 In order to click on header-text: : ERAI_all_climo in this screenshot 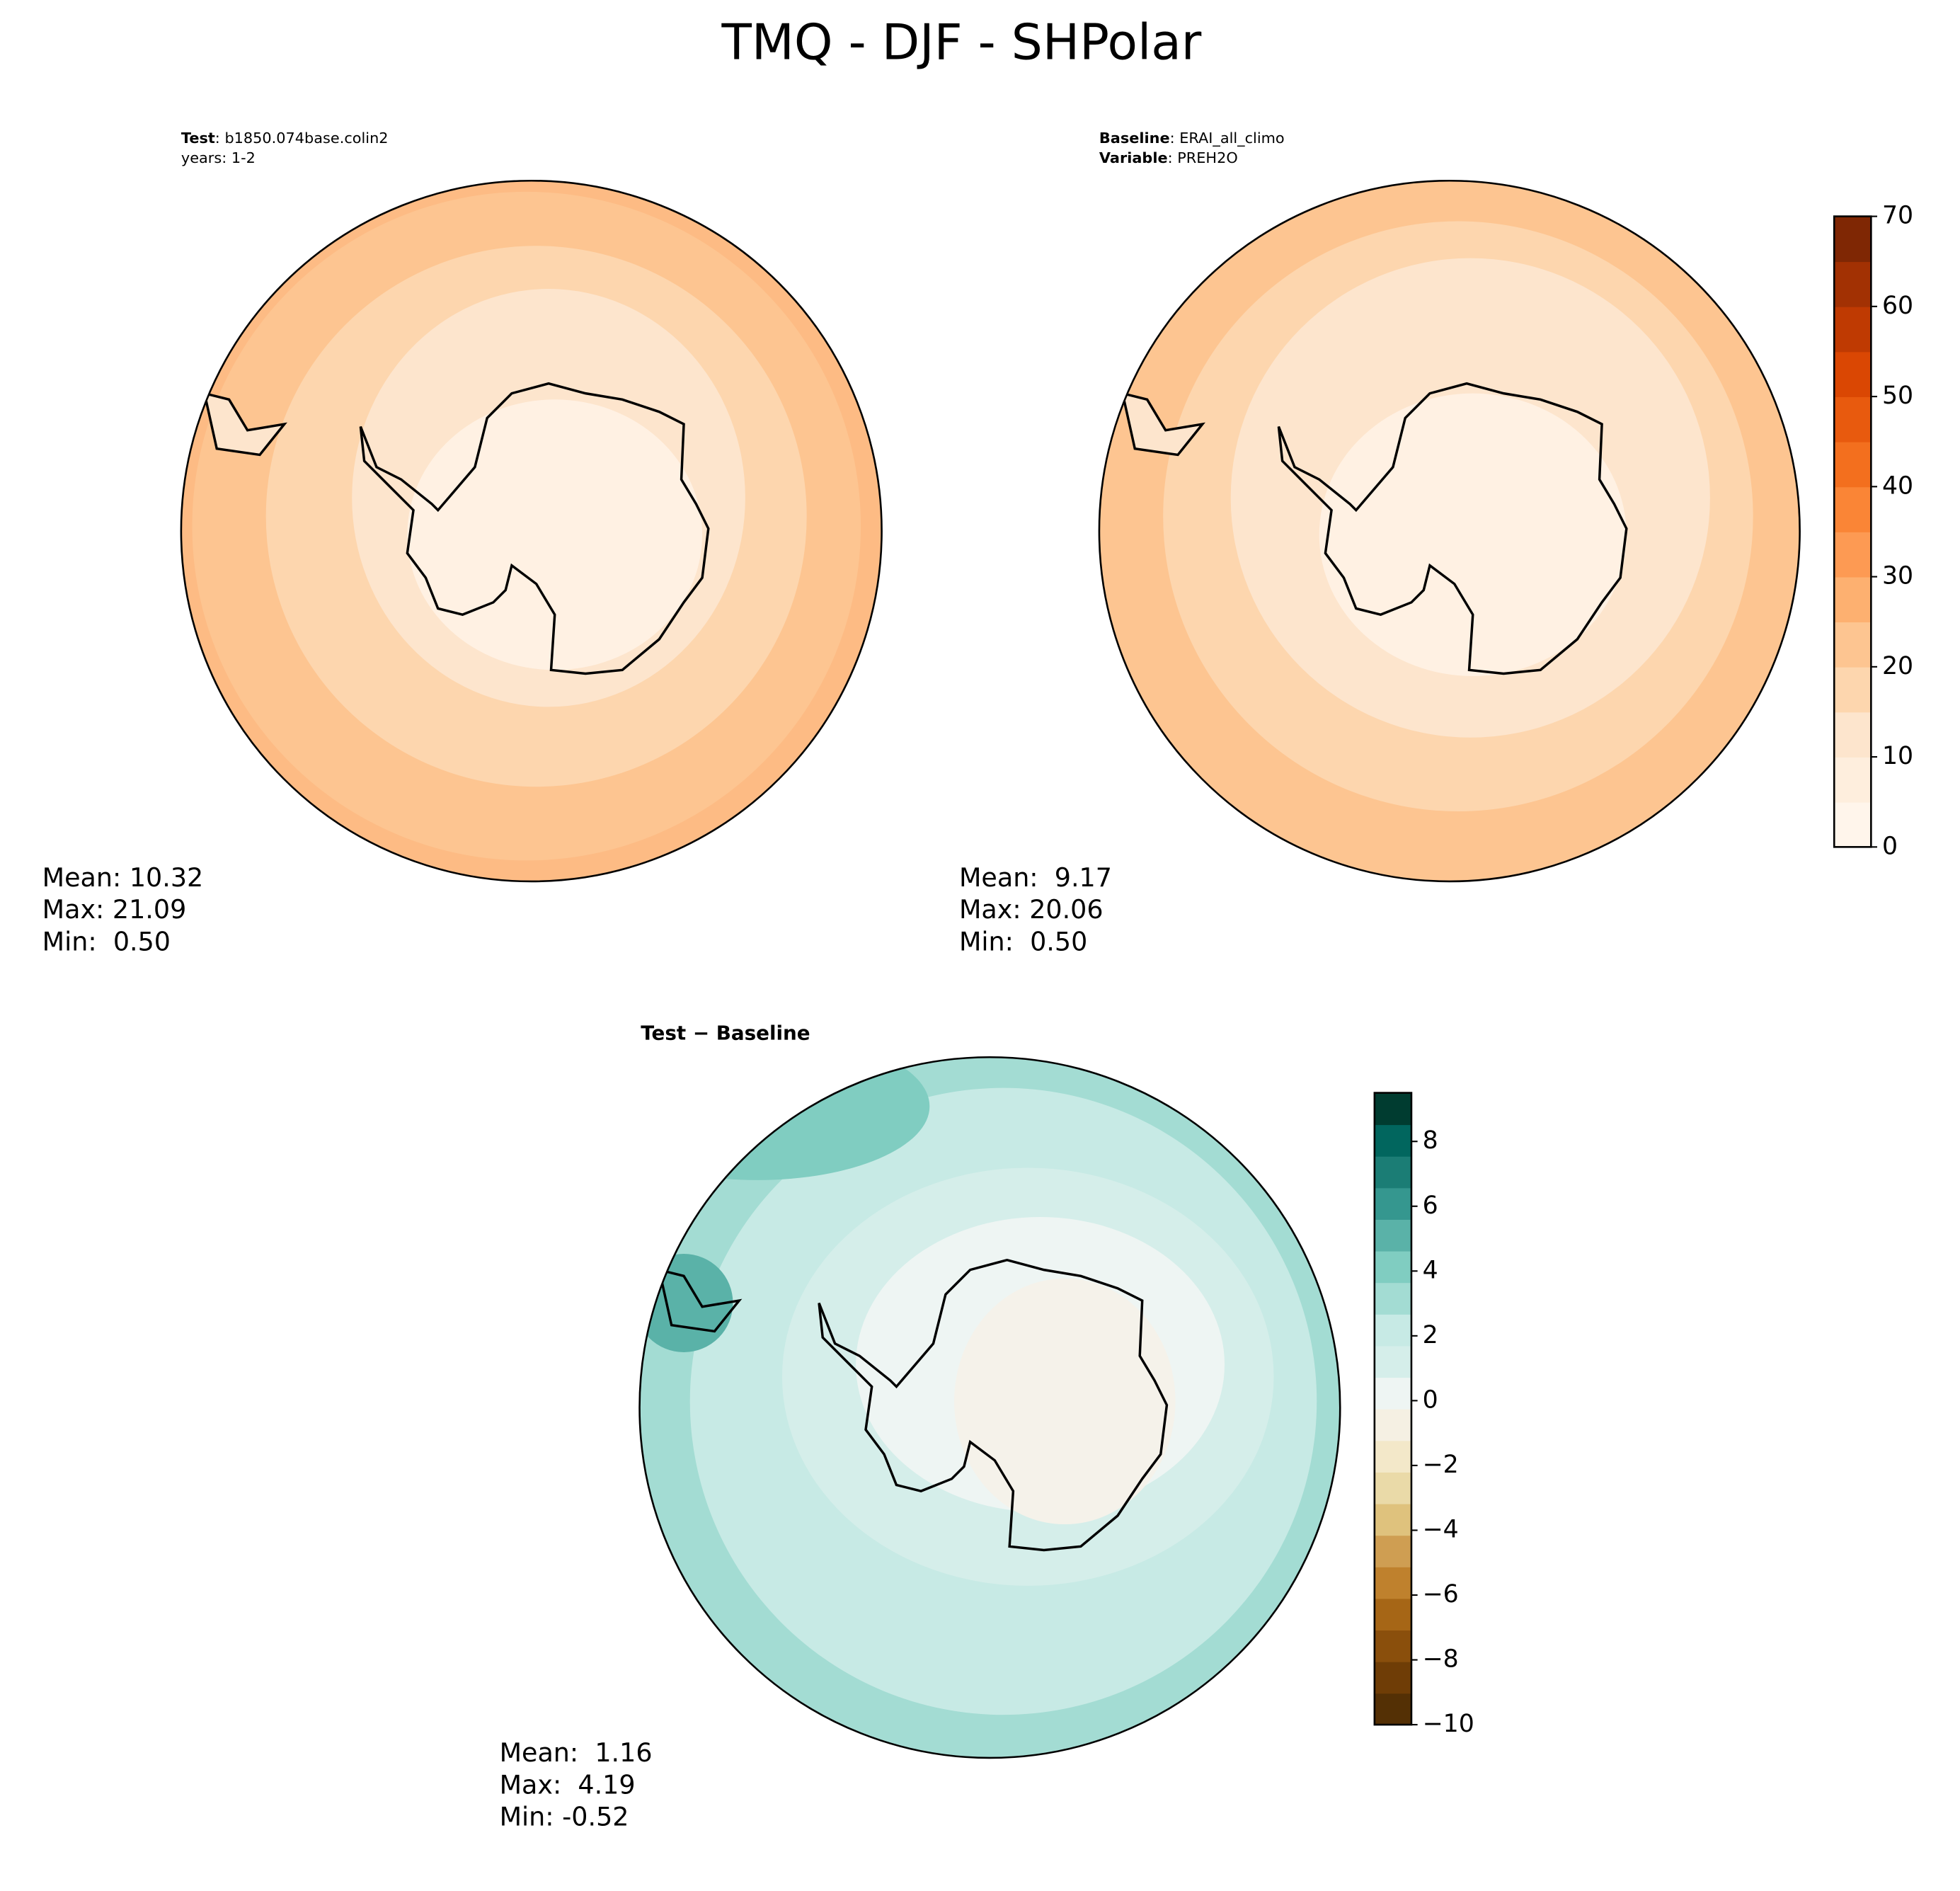, I will do `click(1227, 138)`.